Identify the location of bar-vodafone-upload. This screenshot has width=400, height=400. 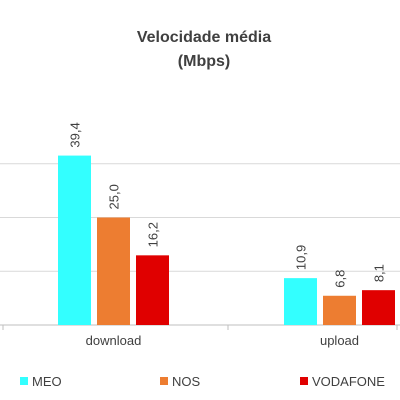
(378, 307).